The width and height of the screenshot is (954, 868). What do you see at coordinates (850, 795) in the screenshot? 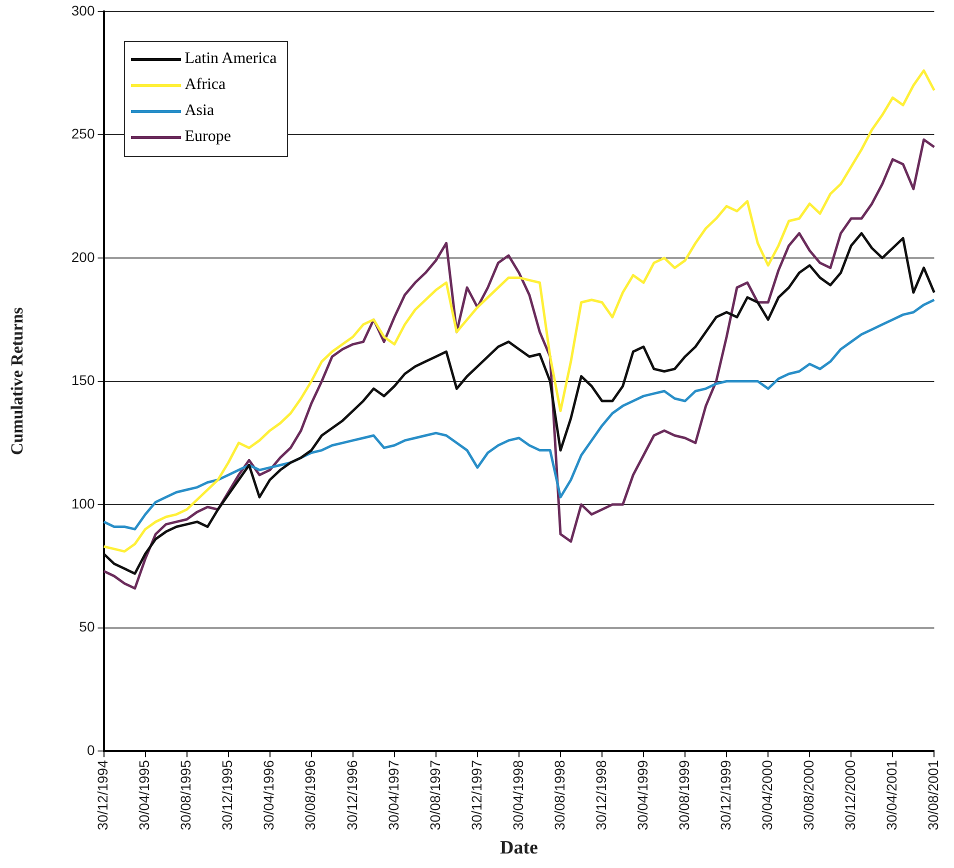
I see `x-tick-label: 30/12/2000` at bounding box center [850, 795].